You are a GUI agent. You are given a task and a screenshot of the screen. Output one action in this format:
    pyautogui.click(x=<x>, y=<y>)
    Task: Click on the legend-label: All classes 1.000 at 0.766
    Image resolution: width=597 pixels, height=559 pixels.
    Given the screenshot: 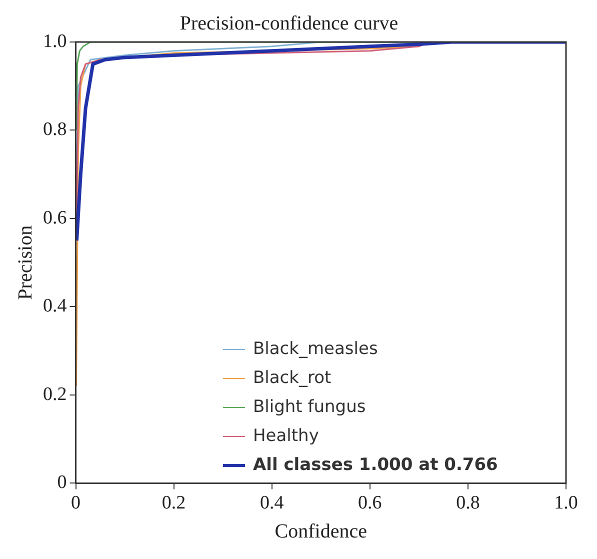 What is the action you would take?
    pyautogui.click(x=375, y=465)
    